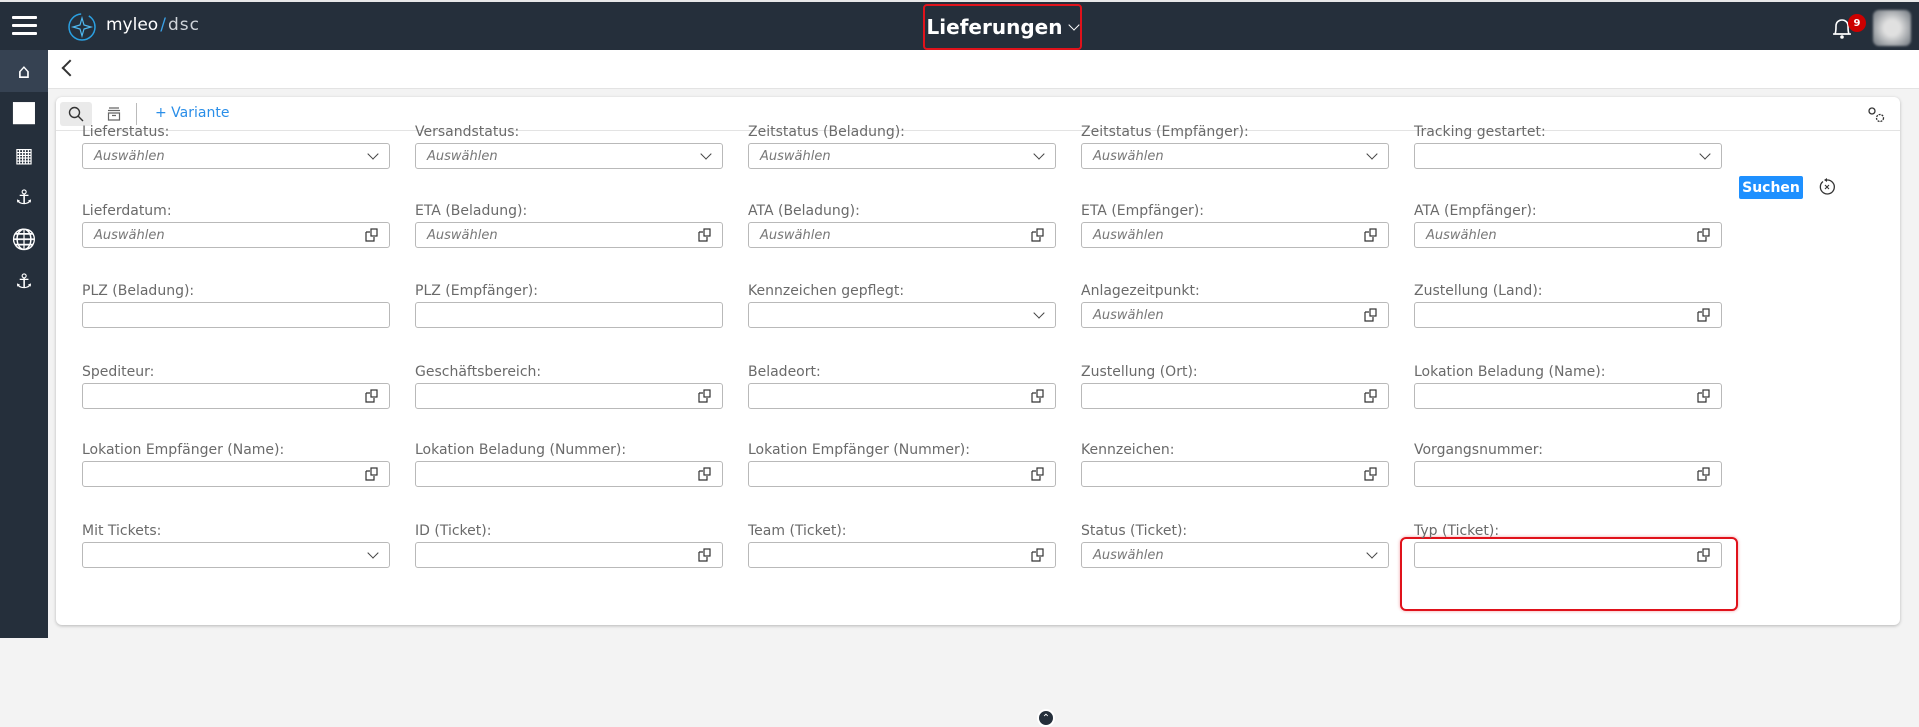 The image size is (1919, 727). I want to click on tracking-gestartet-select, so click(1568, 156).